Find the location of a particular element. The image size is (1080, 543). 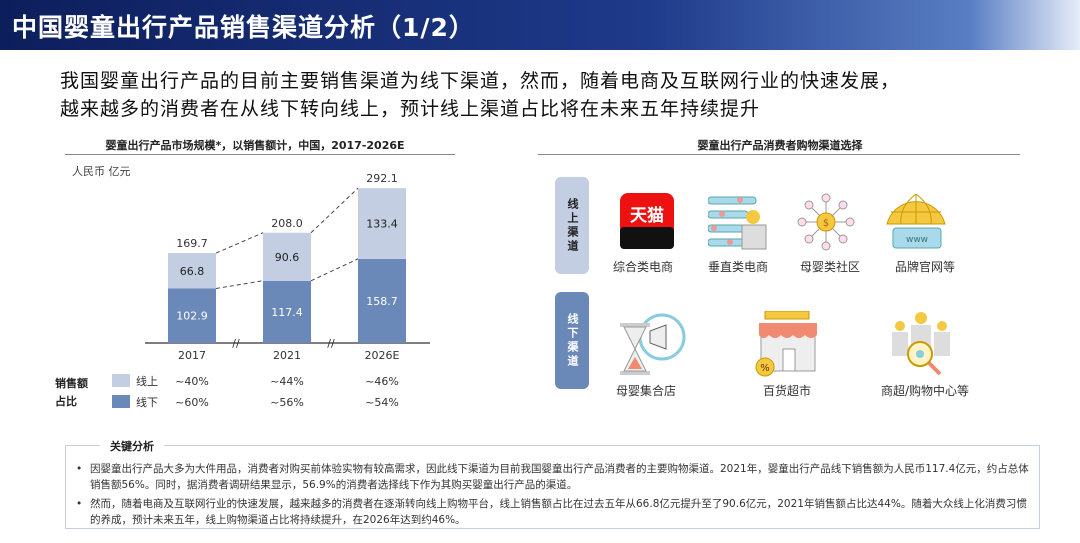

chart-unit: 人民币 亿元 is located at coordinates (101, 171).